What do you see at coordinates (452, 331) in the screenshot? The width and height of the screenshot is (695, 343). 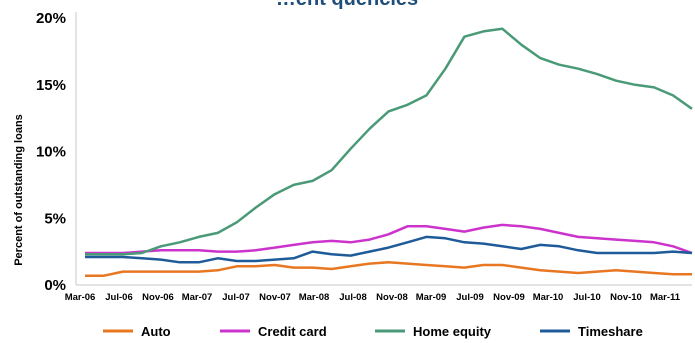 I see `legend-label: Home equity` at bounding box center [452, 331].